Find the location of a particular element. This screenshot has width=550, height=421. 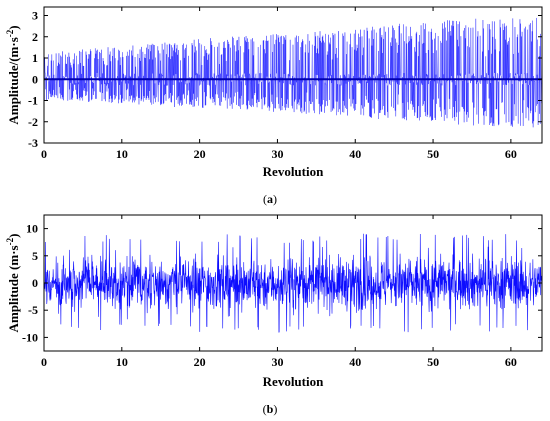

panel-a-y-tick-label: -3 is located at coordinates (33, 143).